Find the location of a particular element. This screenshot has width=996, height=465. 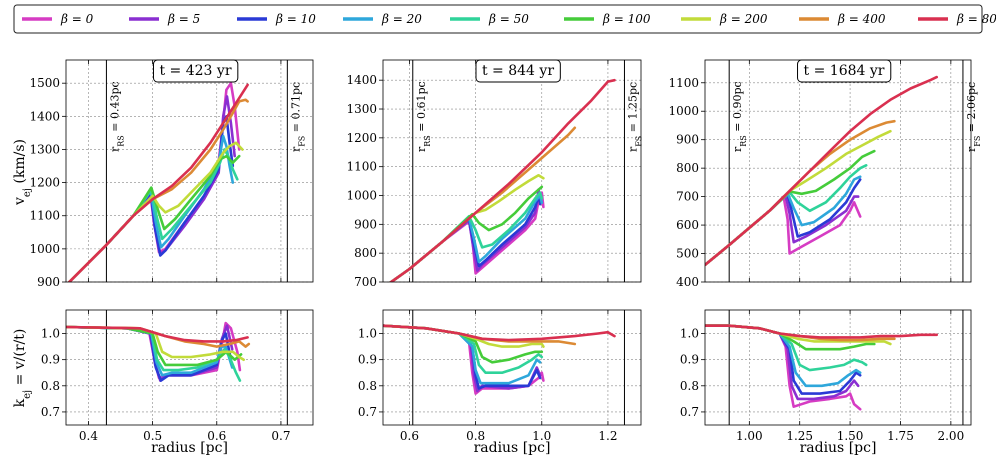

xtick-label: 1.50 is located at coordinates (850, 436).